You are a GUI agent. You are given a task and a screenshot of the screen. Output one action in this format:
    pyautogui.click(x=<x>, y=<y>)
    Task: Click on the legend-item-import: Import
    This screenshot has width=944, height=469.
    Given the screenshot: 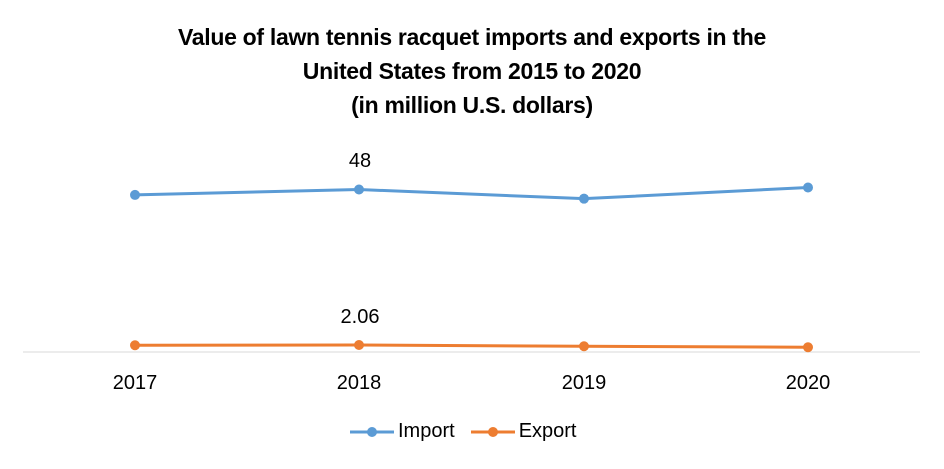 What is the action you would take?
    pyautogui.click(x=402, y=431)
    